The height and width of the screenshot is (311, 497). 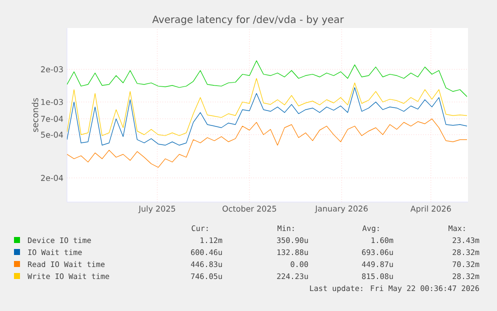 What do you see at coordinates (248, 20) in the screenshot?
I see `chart-title: Average latency for /dev/vda - by year` at bounding box center [248, 20].